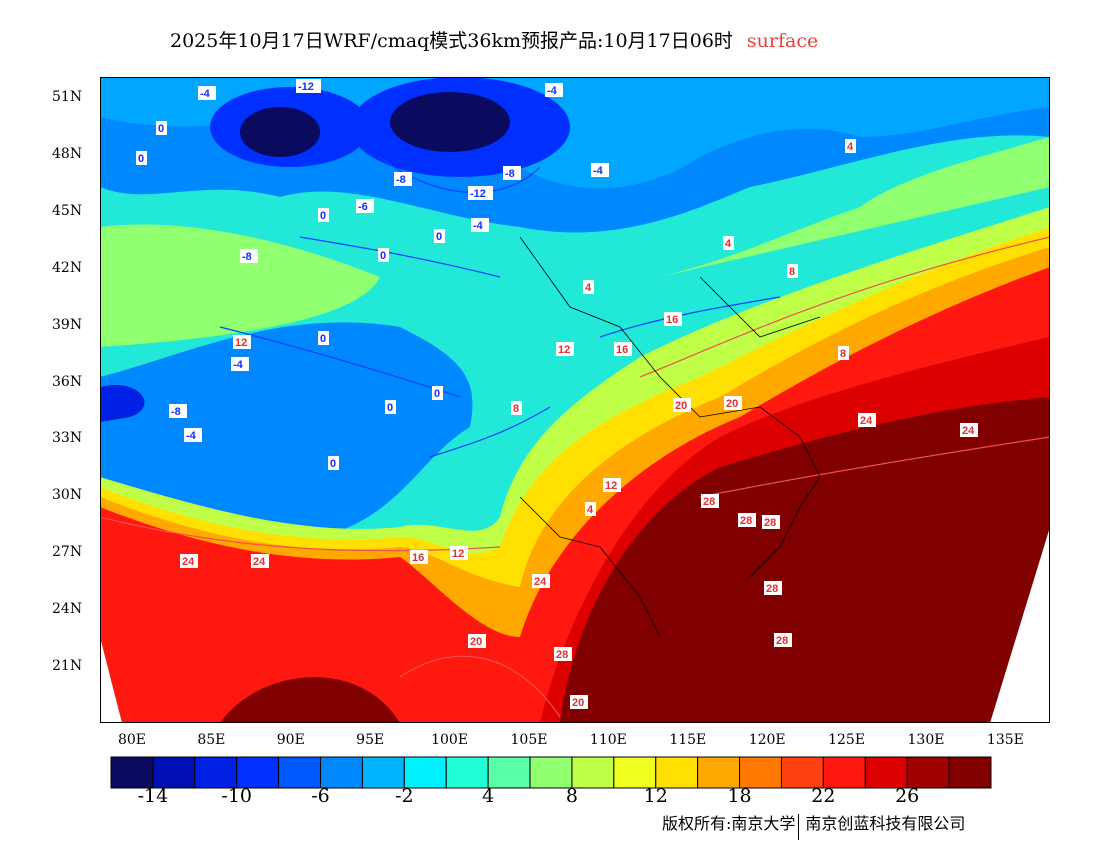 This screenshot has width=1100, height=850. Describe the element at coordinates (571, 796) in the screenshot. I see `colorbar-tick-label: 8` at that location.